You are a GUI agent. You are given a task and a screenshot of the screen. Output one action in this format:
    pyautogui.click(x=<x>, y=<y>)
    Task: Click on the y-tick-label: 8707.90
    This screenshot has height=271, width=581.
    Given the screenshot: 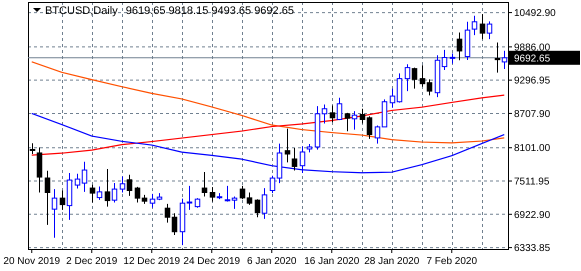 What is the action you would take?
    pyautogui.click(x=532, y=114)
    